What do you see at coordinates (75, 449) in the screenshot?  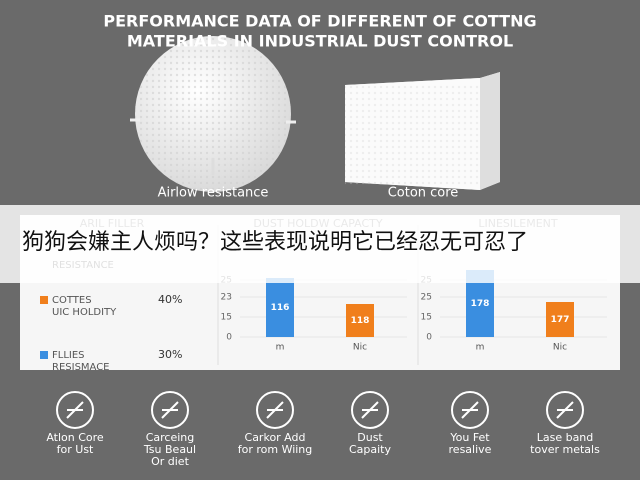 I see `feature-label: for Ust` at bounding box center [75, 449].